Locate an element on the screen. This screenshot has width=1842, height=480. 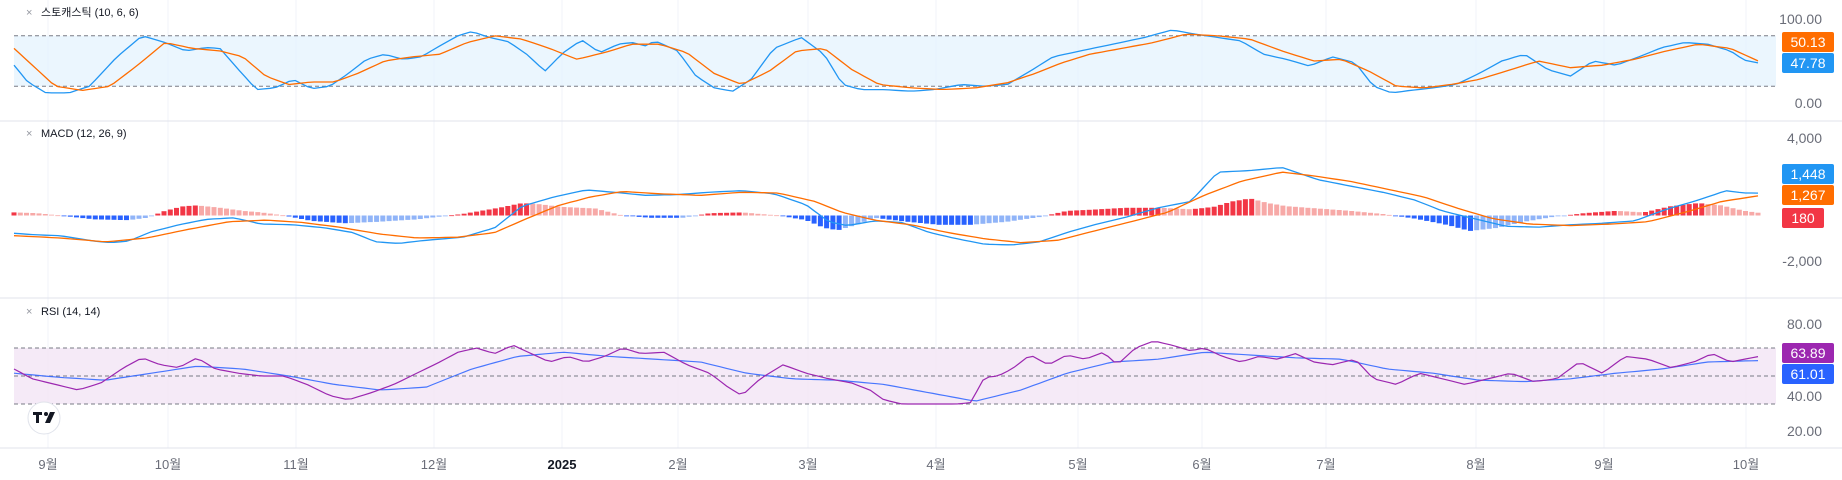
rsi-close-icon: × is located at coordinates (29, 312).